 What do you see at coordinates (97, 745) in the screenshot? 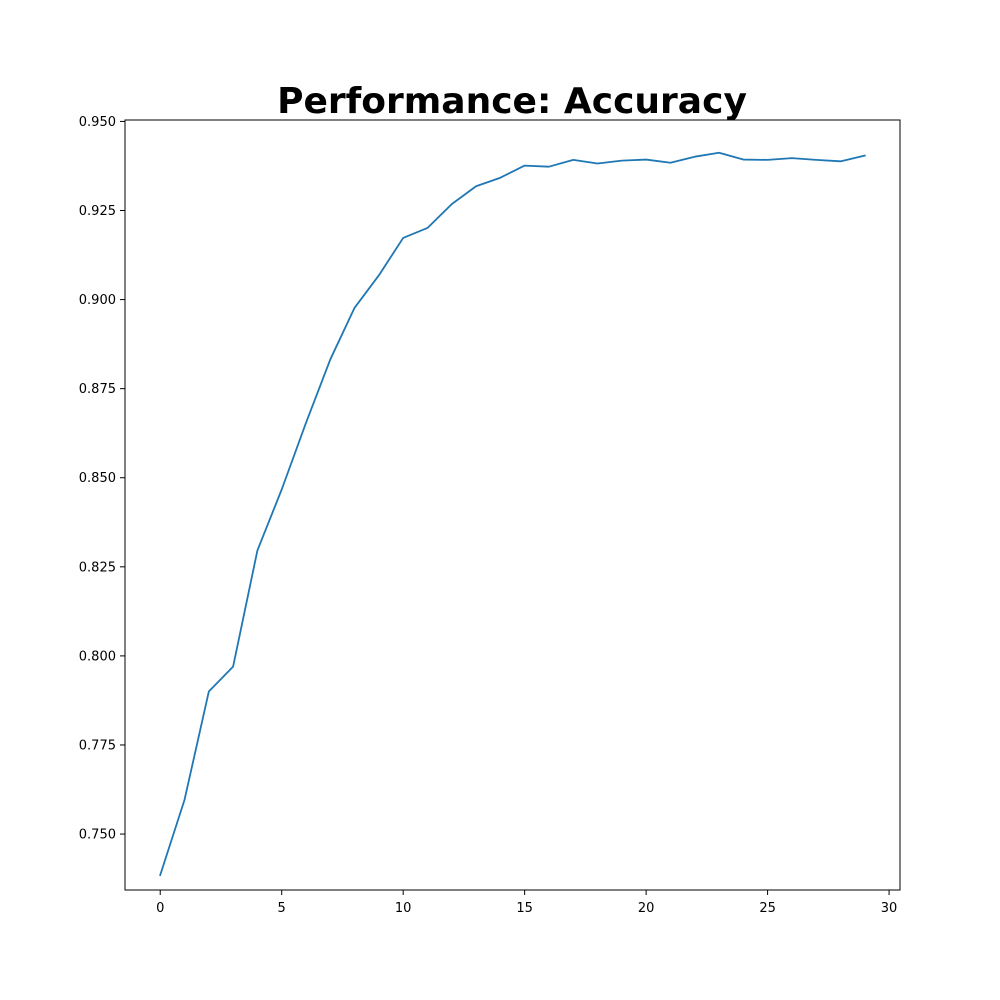
I see `y-tick-label: 0.775` at bounding box center [97, 745].